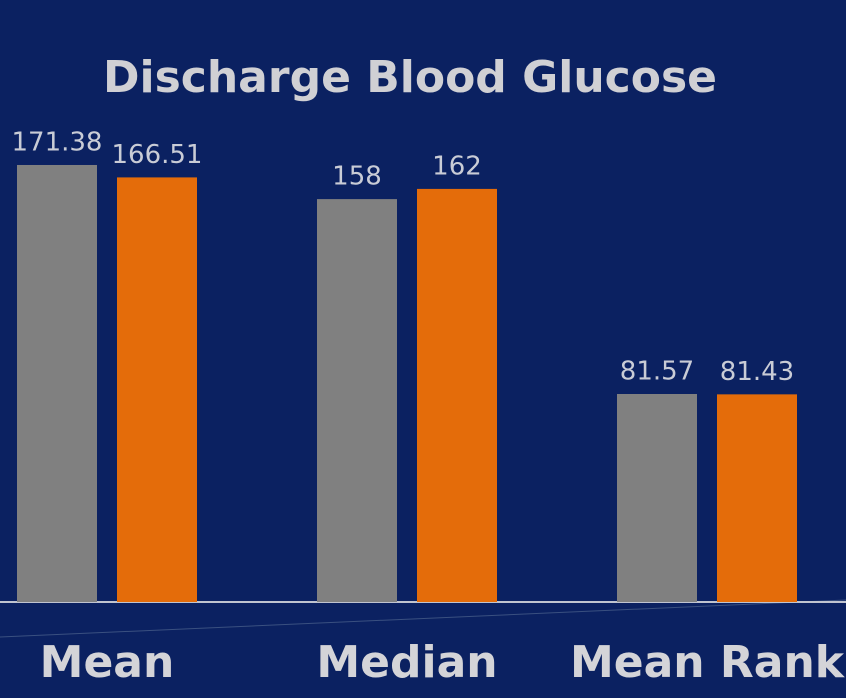  What do you see at coordinates (157, 155) in the screenshot?
I see `value-label: 166.51` at bounding box center [157, 155].